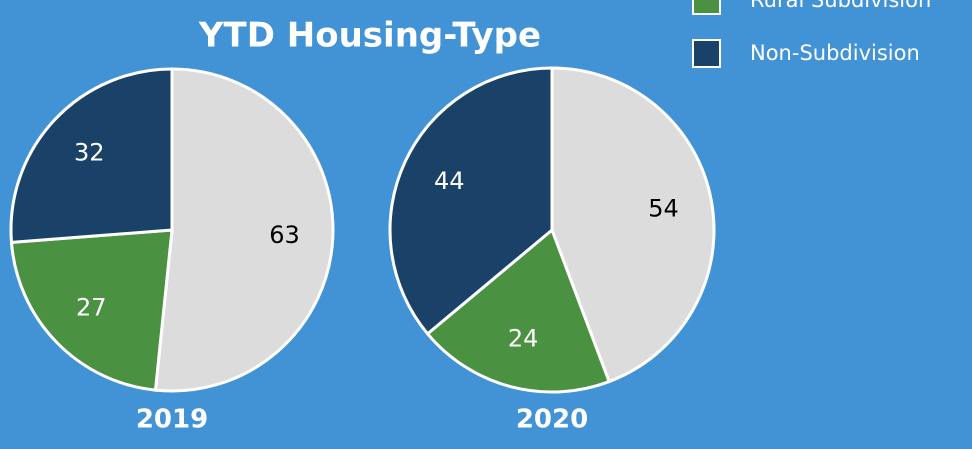 The width and height of the screenshot is (972, 449). I want to click on legend-label: Rural Subdivision, so click(840, 6).